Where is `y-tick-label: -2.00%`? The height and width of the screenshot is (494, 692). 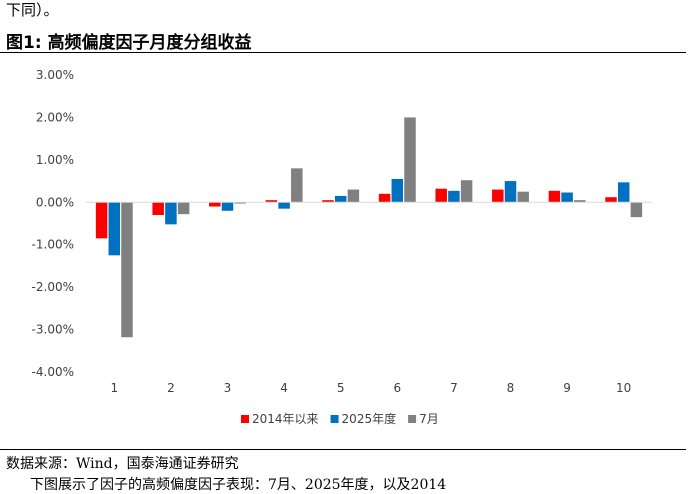 y-tick-label: -2.00% is located at coordinates (53, 287).